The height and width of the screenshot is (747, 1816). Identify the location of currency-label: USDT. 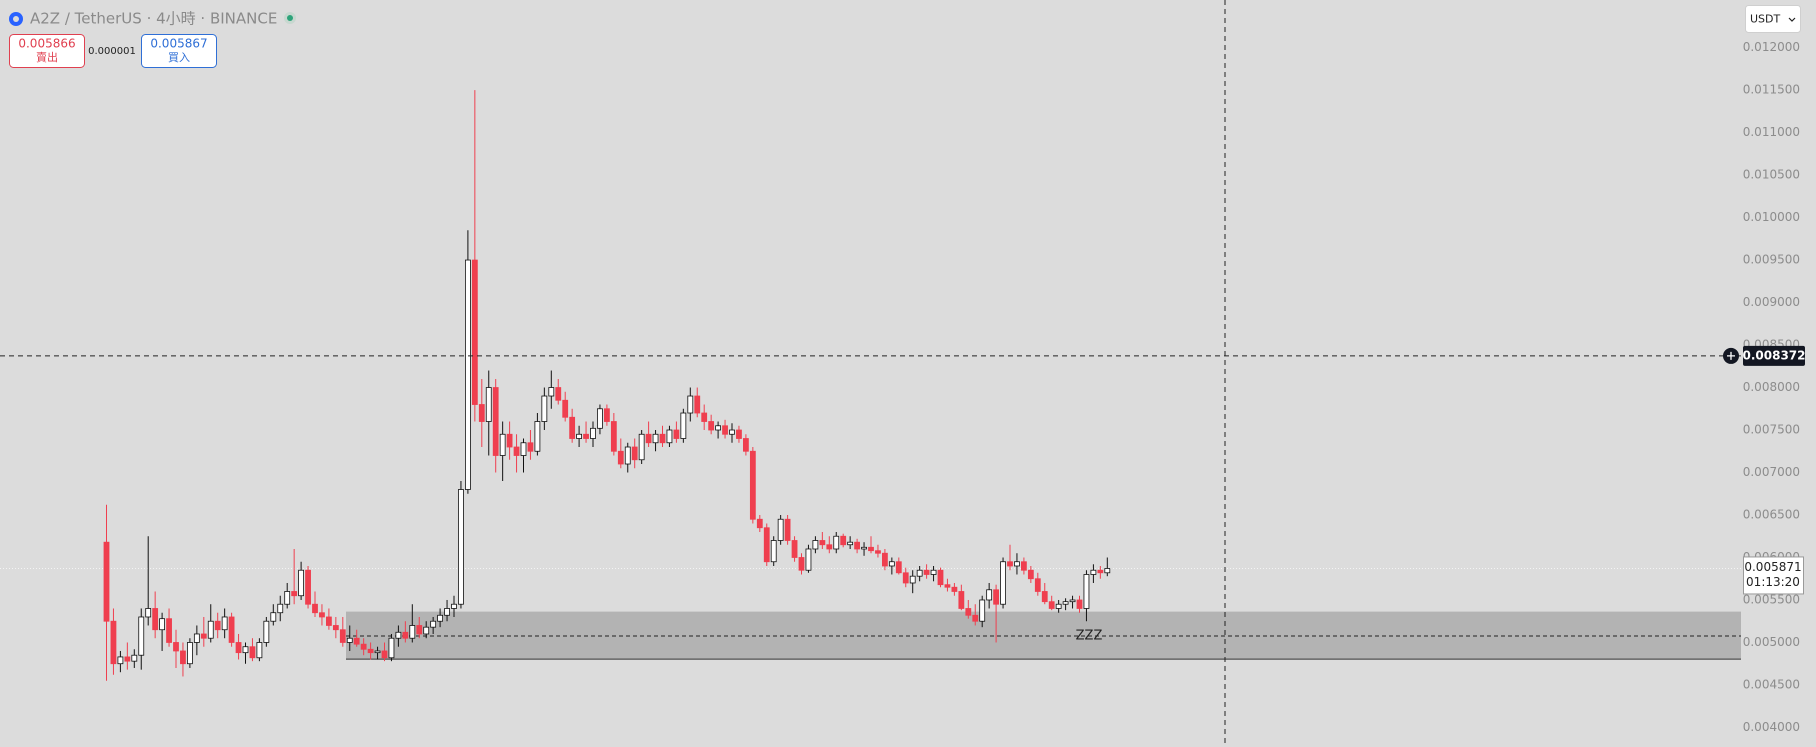
(1765, 19).